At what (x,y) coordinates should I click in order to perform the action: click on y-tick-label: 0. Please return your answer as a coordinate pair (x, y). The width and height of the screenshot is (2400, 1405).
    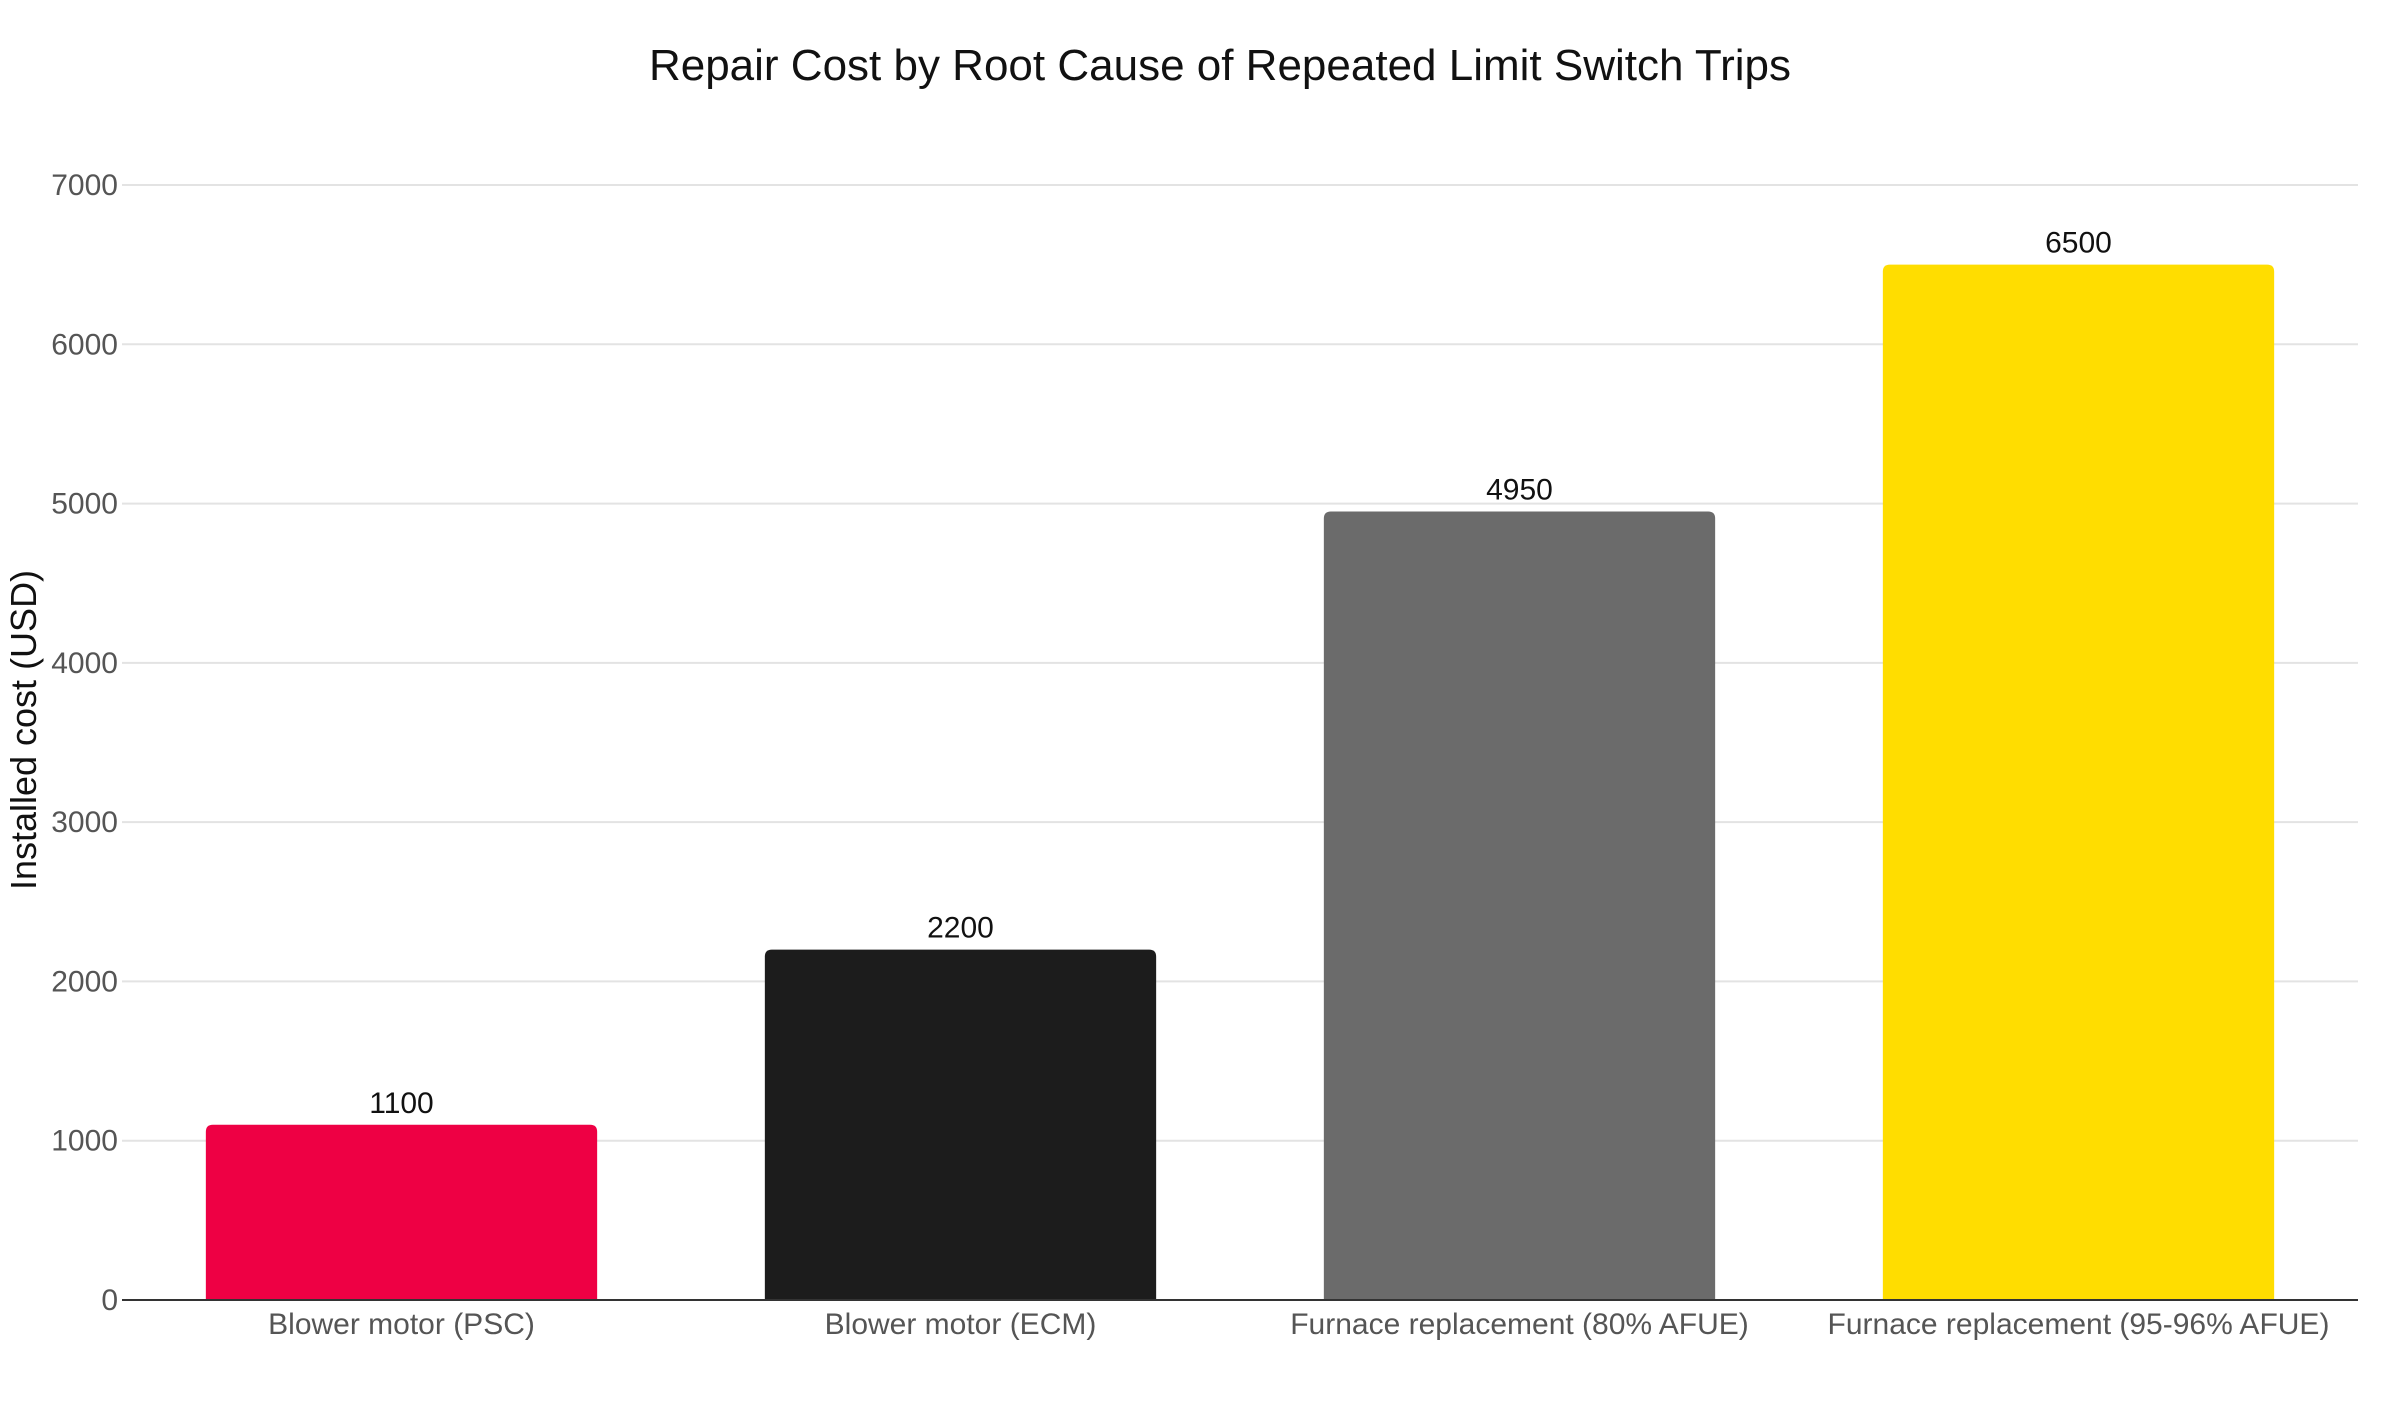
    Looking at the image, I should click on (109, 1300).